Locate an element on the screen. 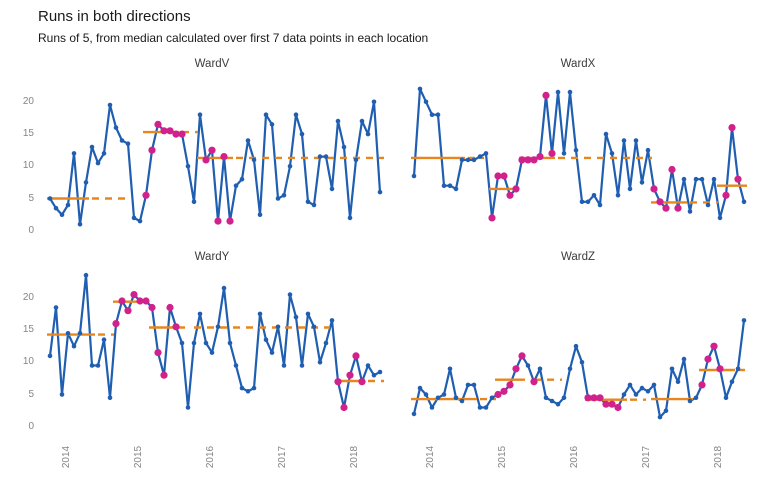 The height and width of the screenshot is (480, 768). x-axis-label: 2016 is located at coordinates (574, 457).